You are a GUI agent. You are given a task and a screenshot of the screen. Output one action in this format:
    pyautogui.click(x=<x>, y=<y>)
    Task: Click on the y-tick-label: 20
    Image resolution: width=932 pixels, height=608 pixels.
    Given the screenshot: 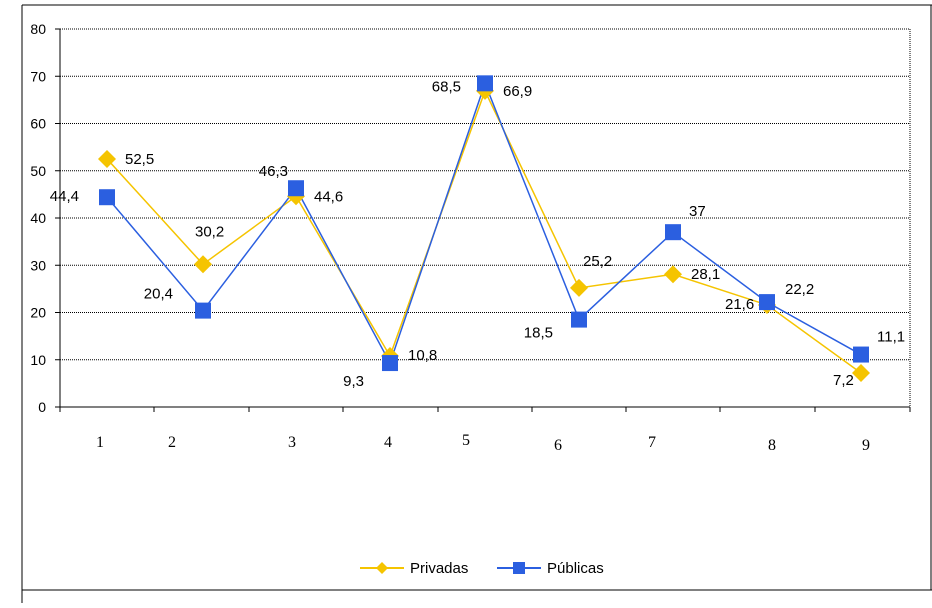 What is the action you would take?
    pyautogui.click(x=38, y=313)
    